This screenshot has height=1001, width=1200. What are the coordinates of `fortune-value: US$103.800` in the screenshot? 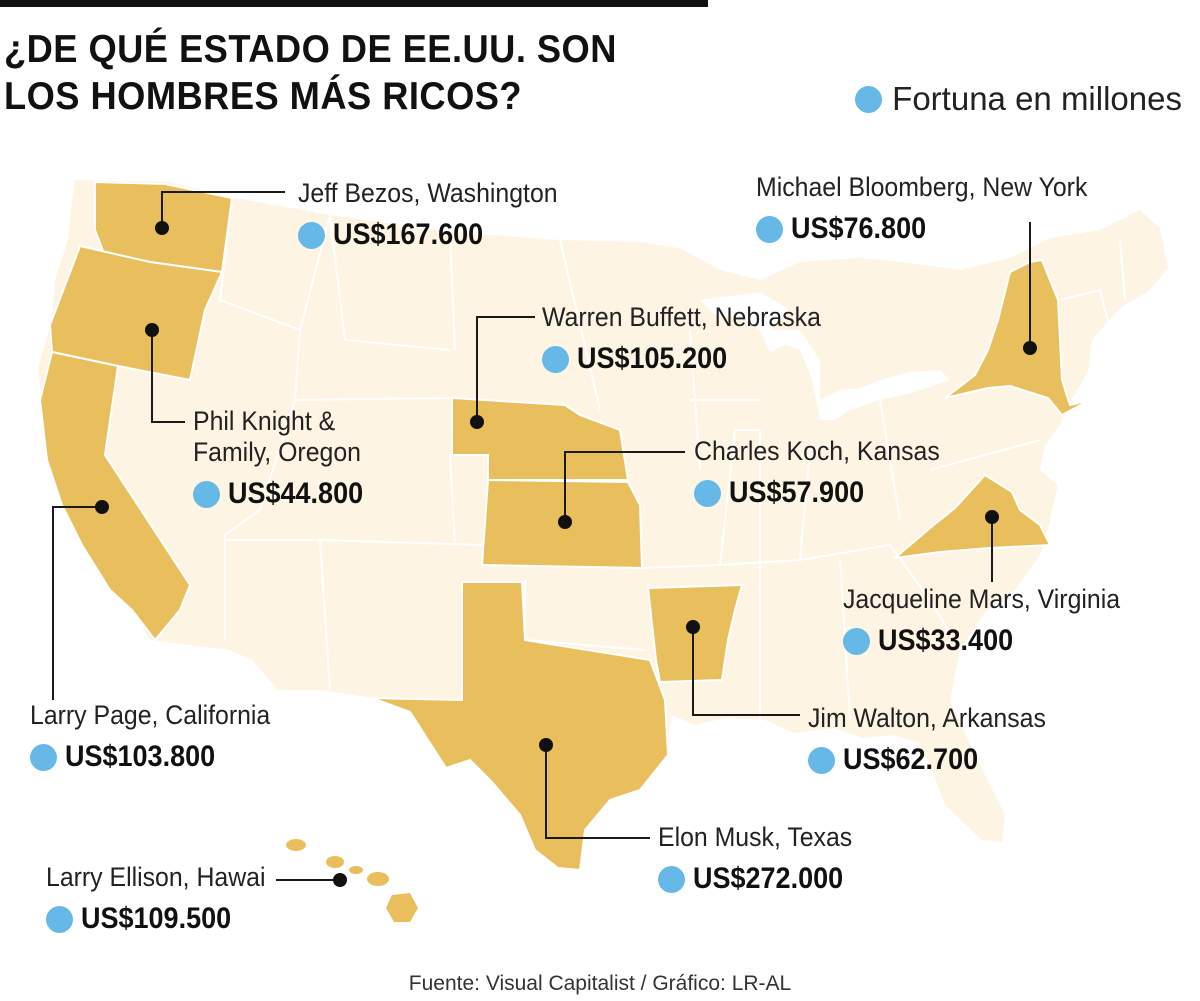 It's located at (140, 756).